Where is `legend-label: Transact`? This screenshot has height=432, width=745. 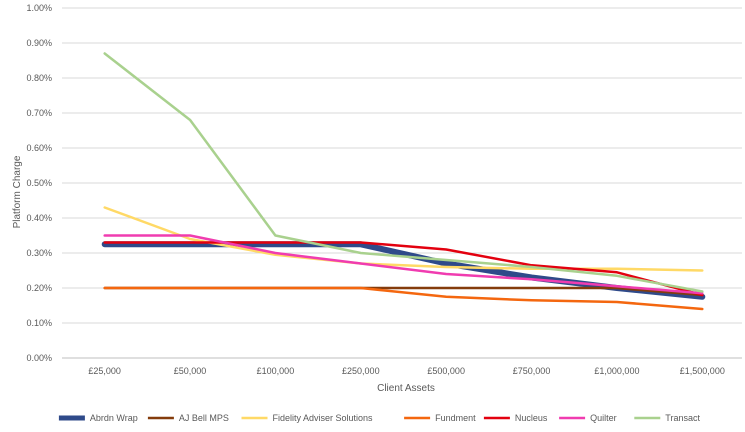
legend-label: Transact is located at coordinates (682, 418).